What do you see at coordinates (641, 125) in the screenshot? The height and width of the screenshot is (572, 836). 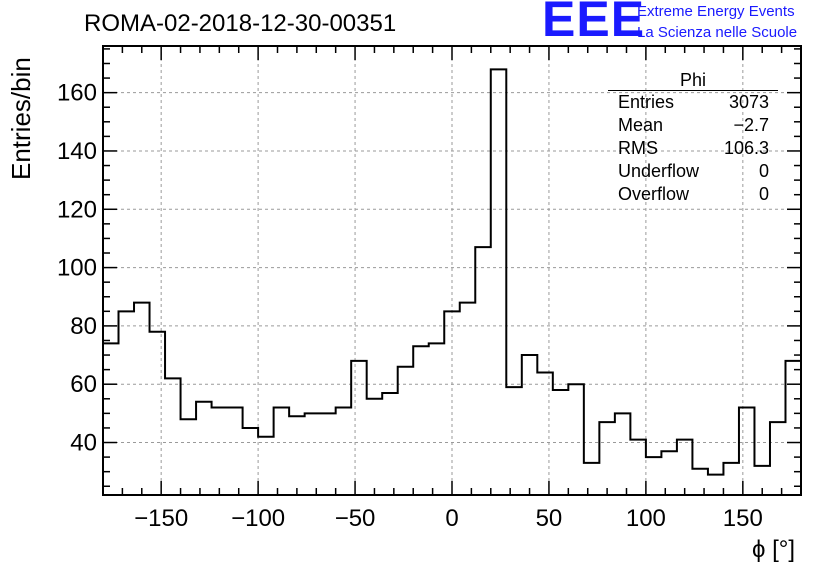 I see `stats-label: Mean` at bounding box center [641, 125].